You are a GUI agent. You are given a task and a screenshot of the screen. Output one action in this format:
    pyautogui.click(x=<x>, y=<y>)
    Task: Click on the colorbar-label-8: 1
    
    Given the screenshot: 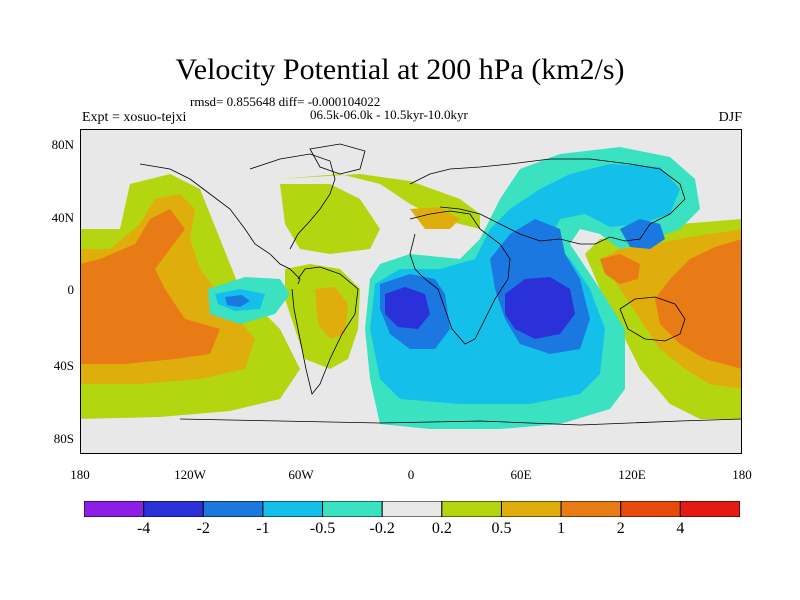 What is the action you would take?
    pyautogui.click(x=561, y=528)
    